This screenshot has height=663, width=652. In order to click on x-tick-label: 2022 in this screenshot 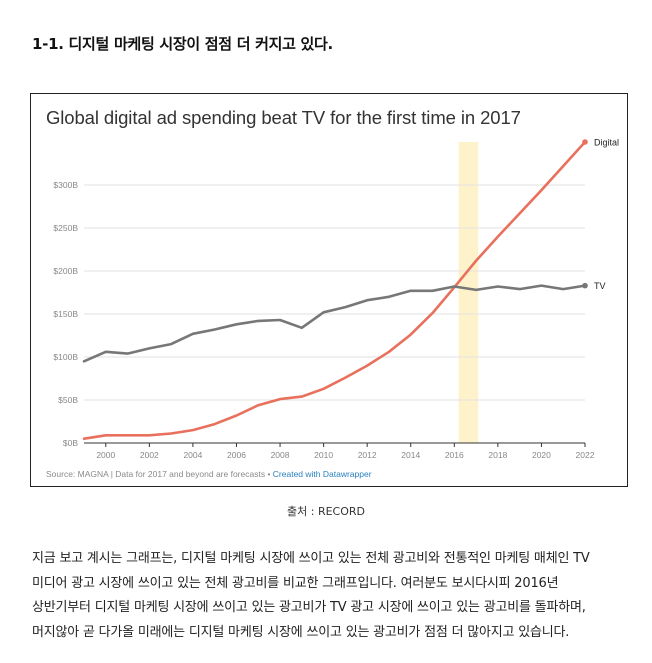, I will do `click(585, 455)`.